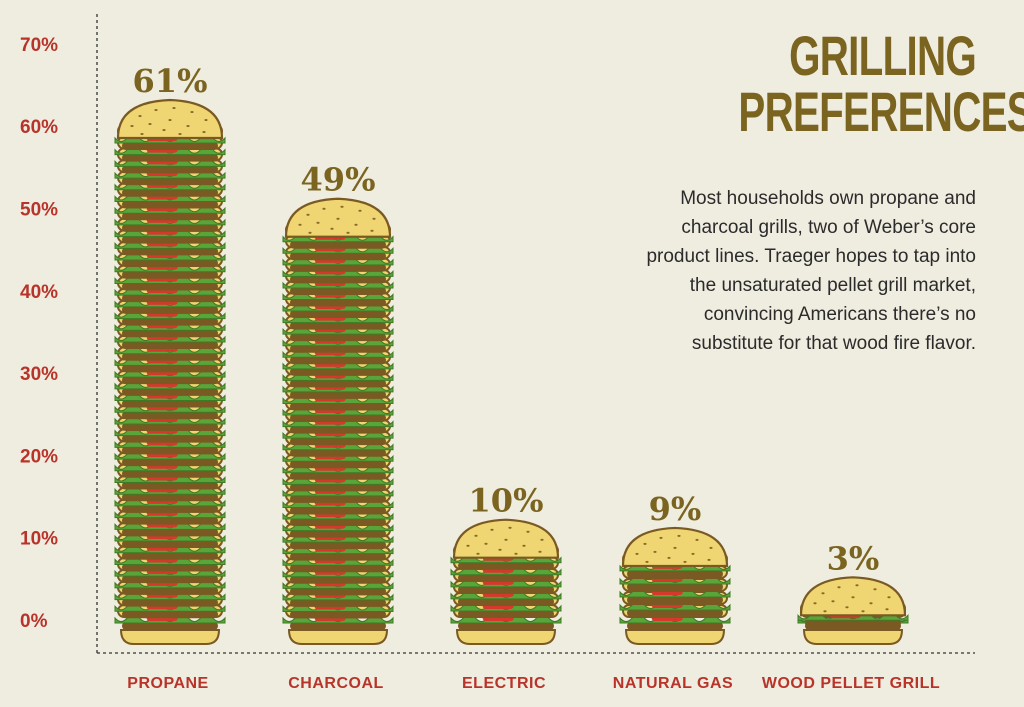  I want to click on y-tick-label: 40%, so click(39, 292).